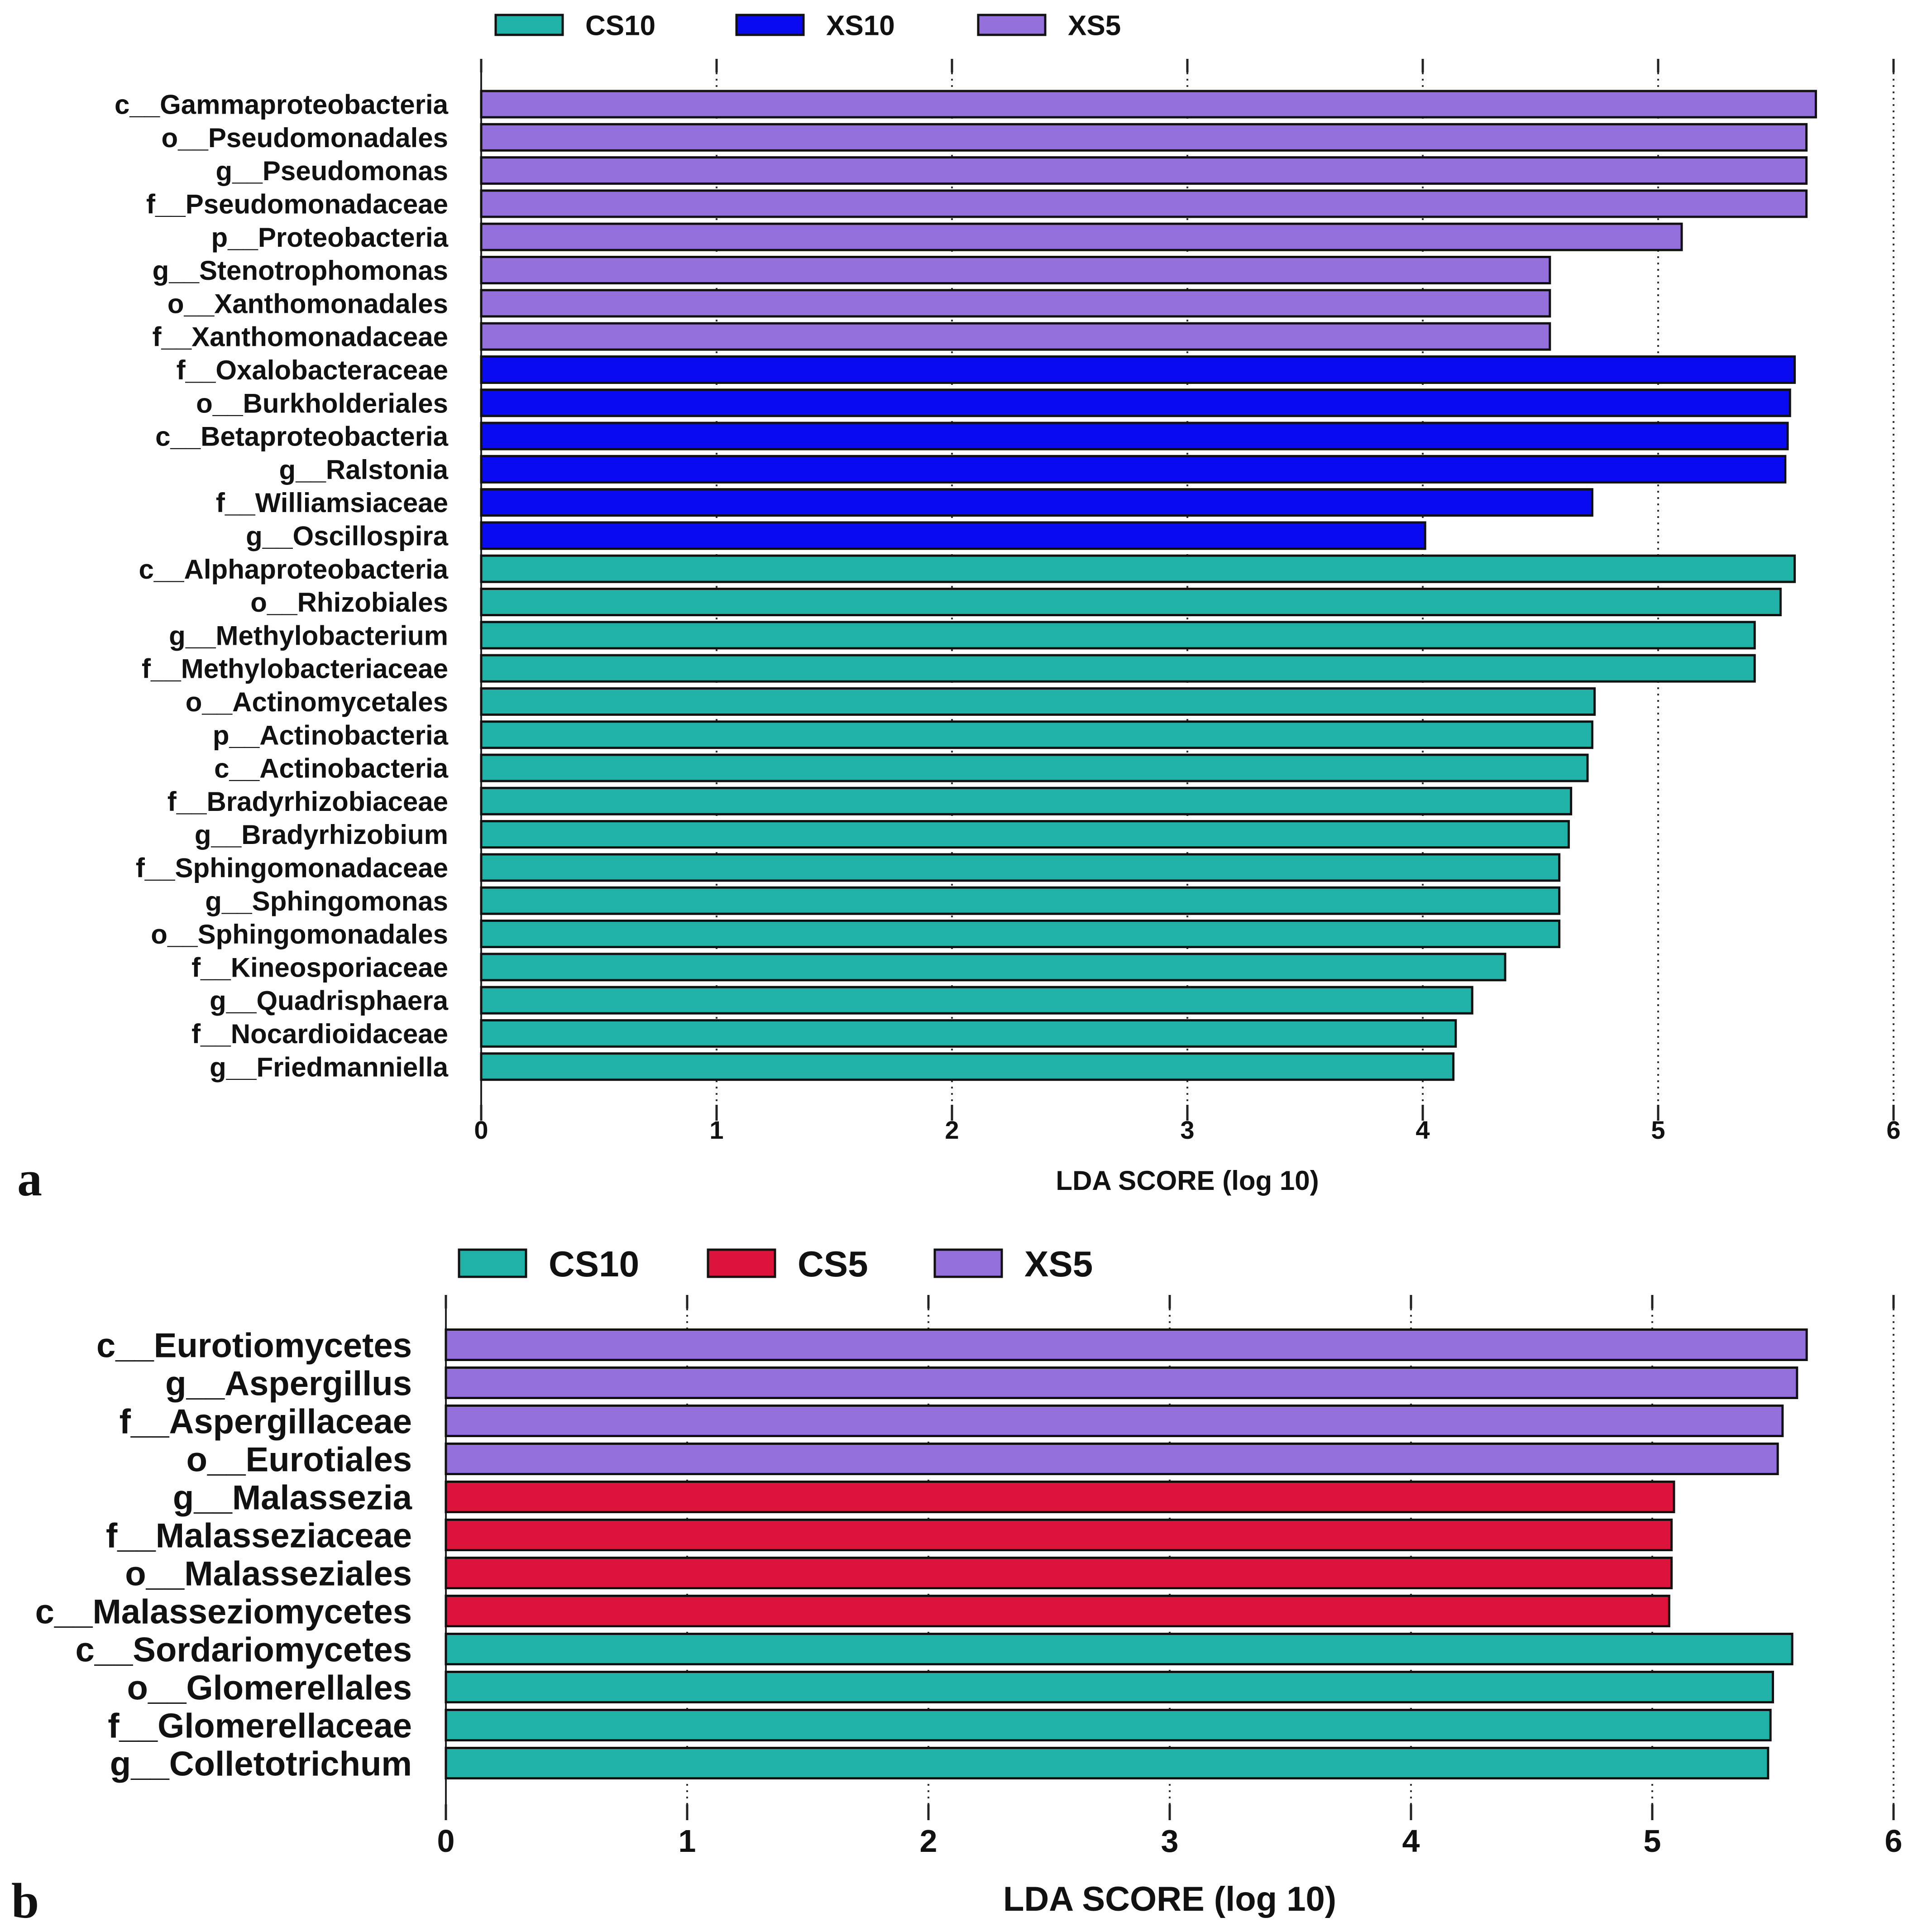 This screenshot has height=1932, width=1913. Describe the element at coordinates (322, 403) in the screenshot. I see `bar-label: o__Burkholderiales` at that location.